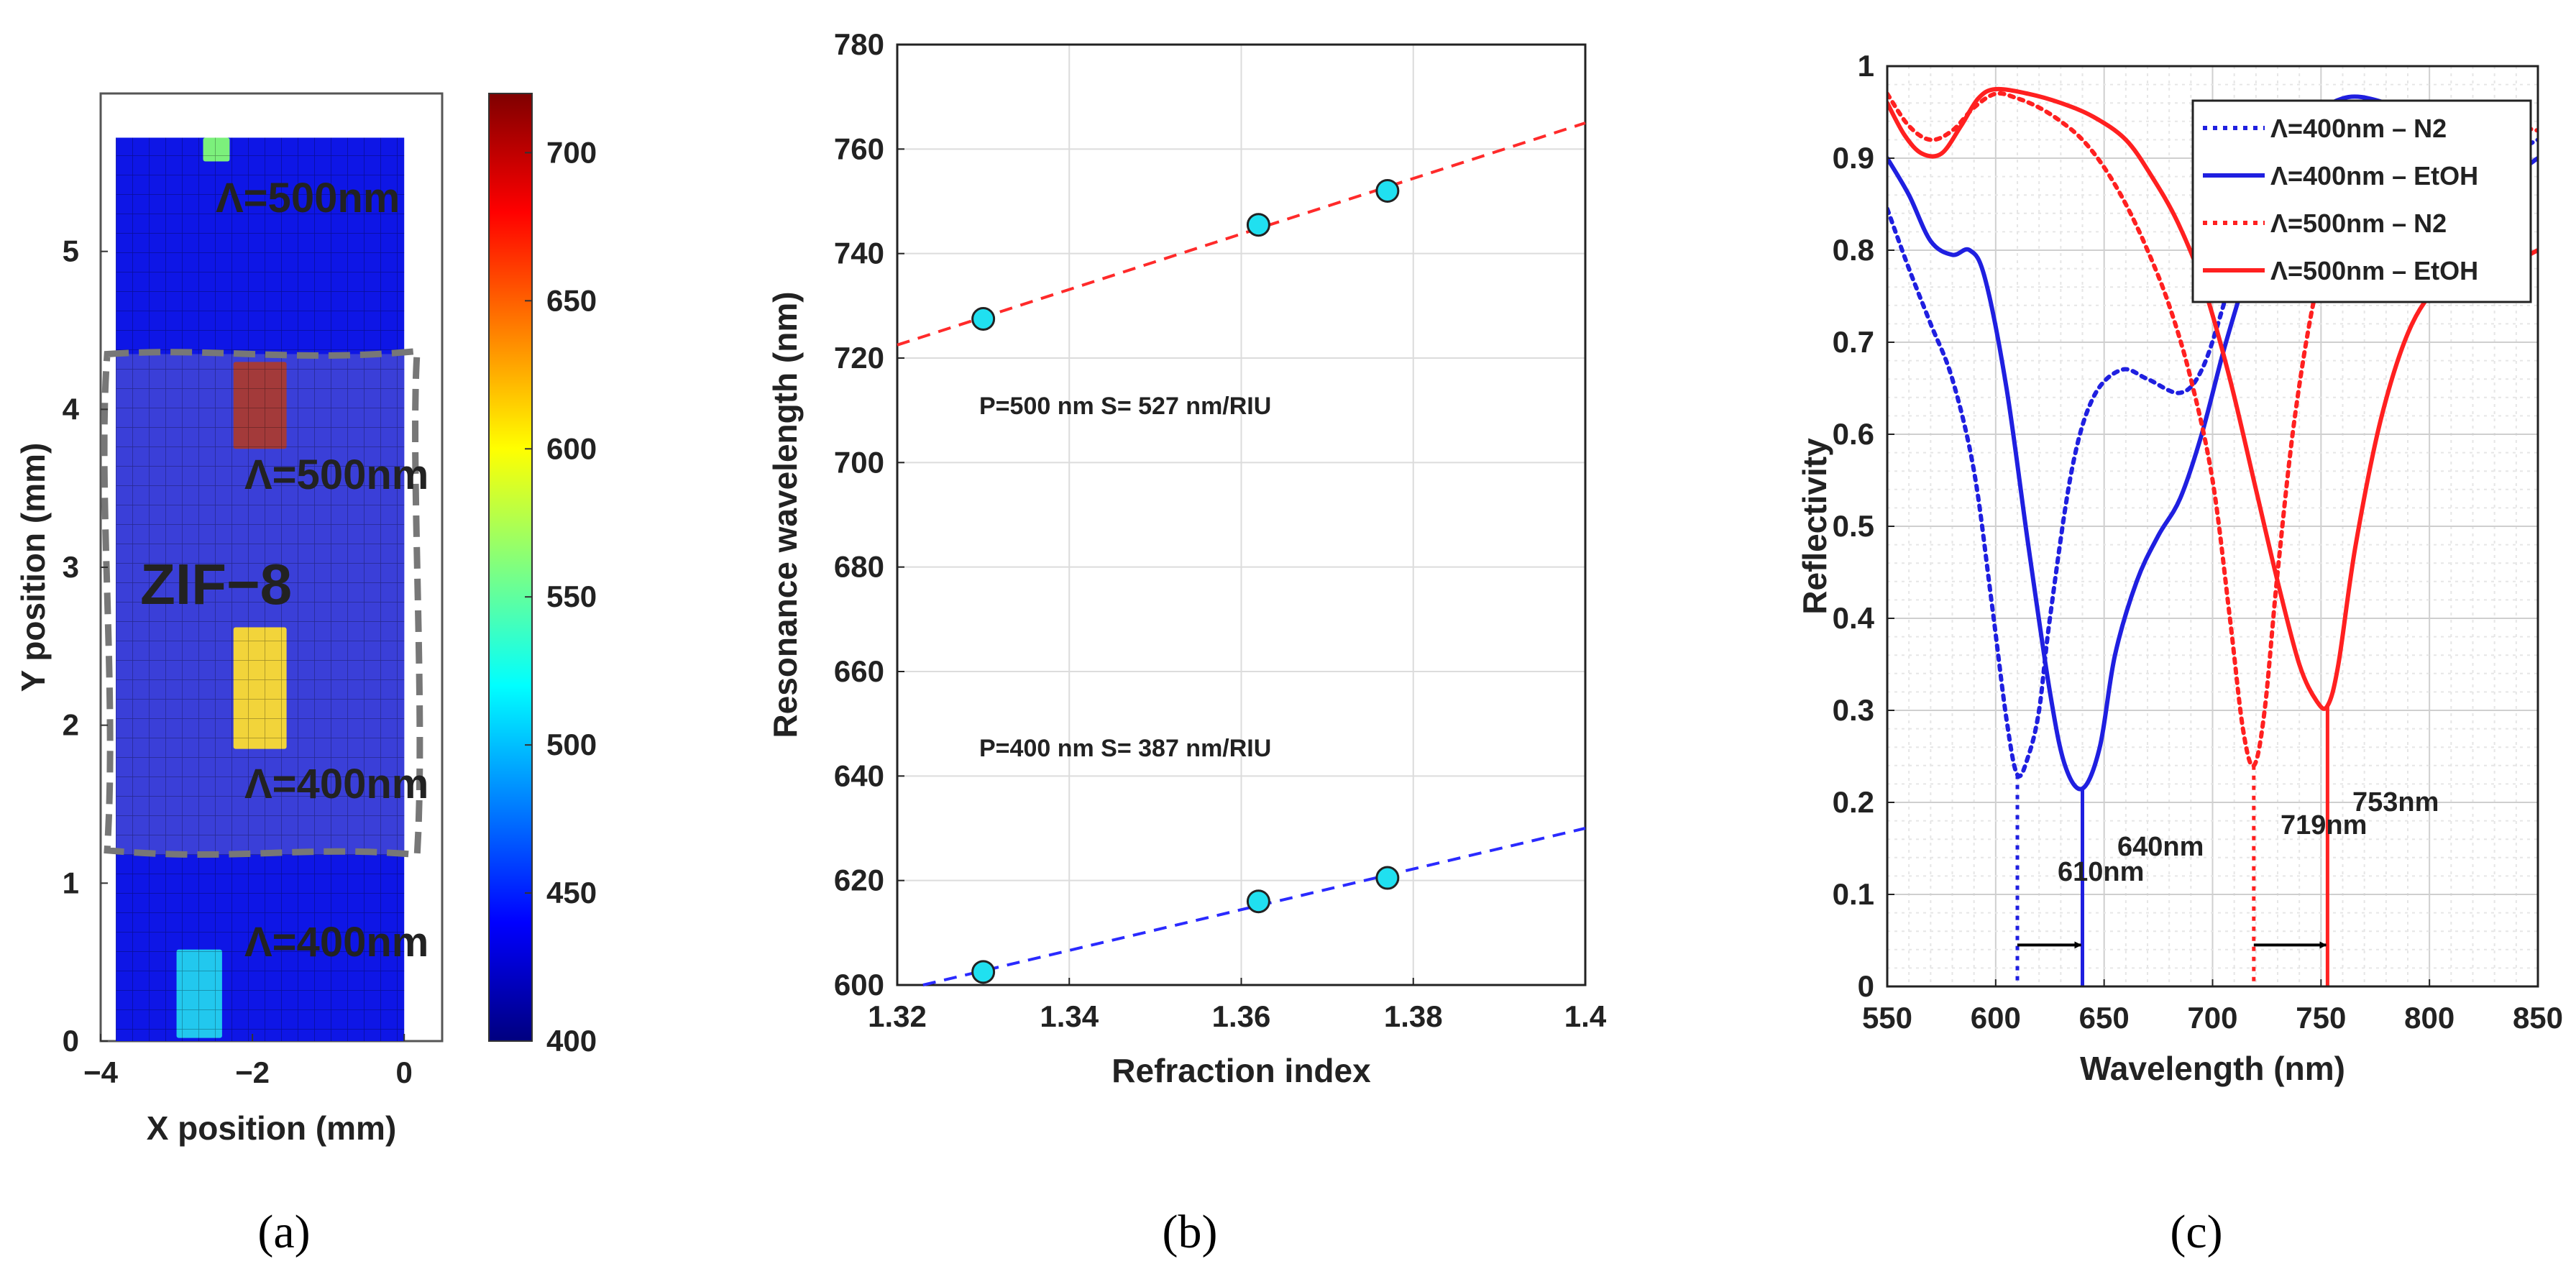 This screenshot has width=2576, height=1269. I want to click on x-tick-label: 600, so click(1996, 1018).